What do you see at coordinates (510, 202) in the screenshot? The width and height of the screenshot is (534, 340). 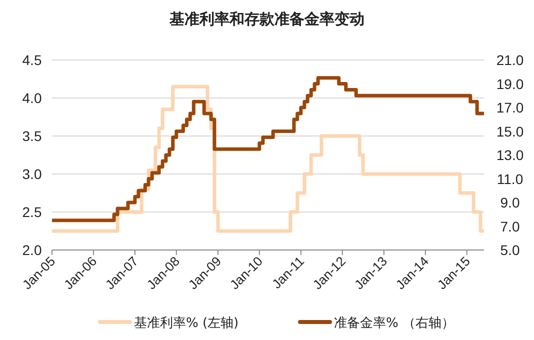 I see `y2-tick-label: 9.0` at bounding box center [510, 202].